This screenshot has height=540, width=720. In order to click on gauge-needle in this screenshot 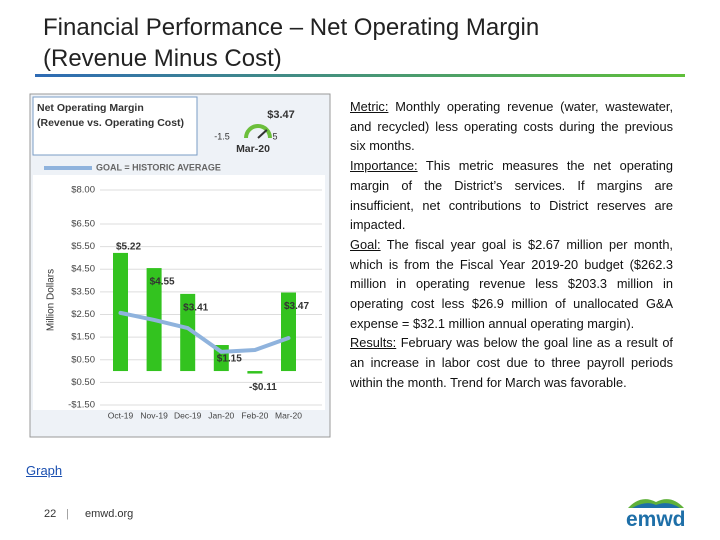, I will do `click(262, 134)`.